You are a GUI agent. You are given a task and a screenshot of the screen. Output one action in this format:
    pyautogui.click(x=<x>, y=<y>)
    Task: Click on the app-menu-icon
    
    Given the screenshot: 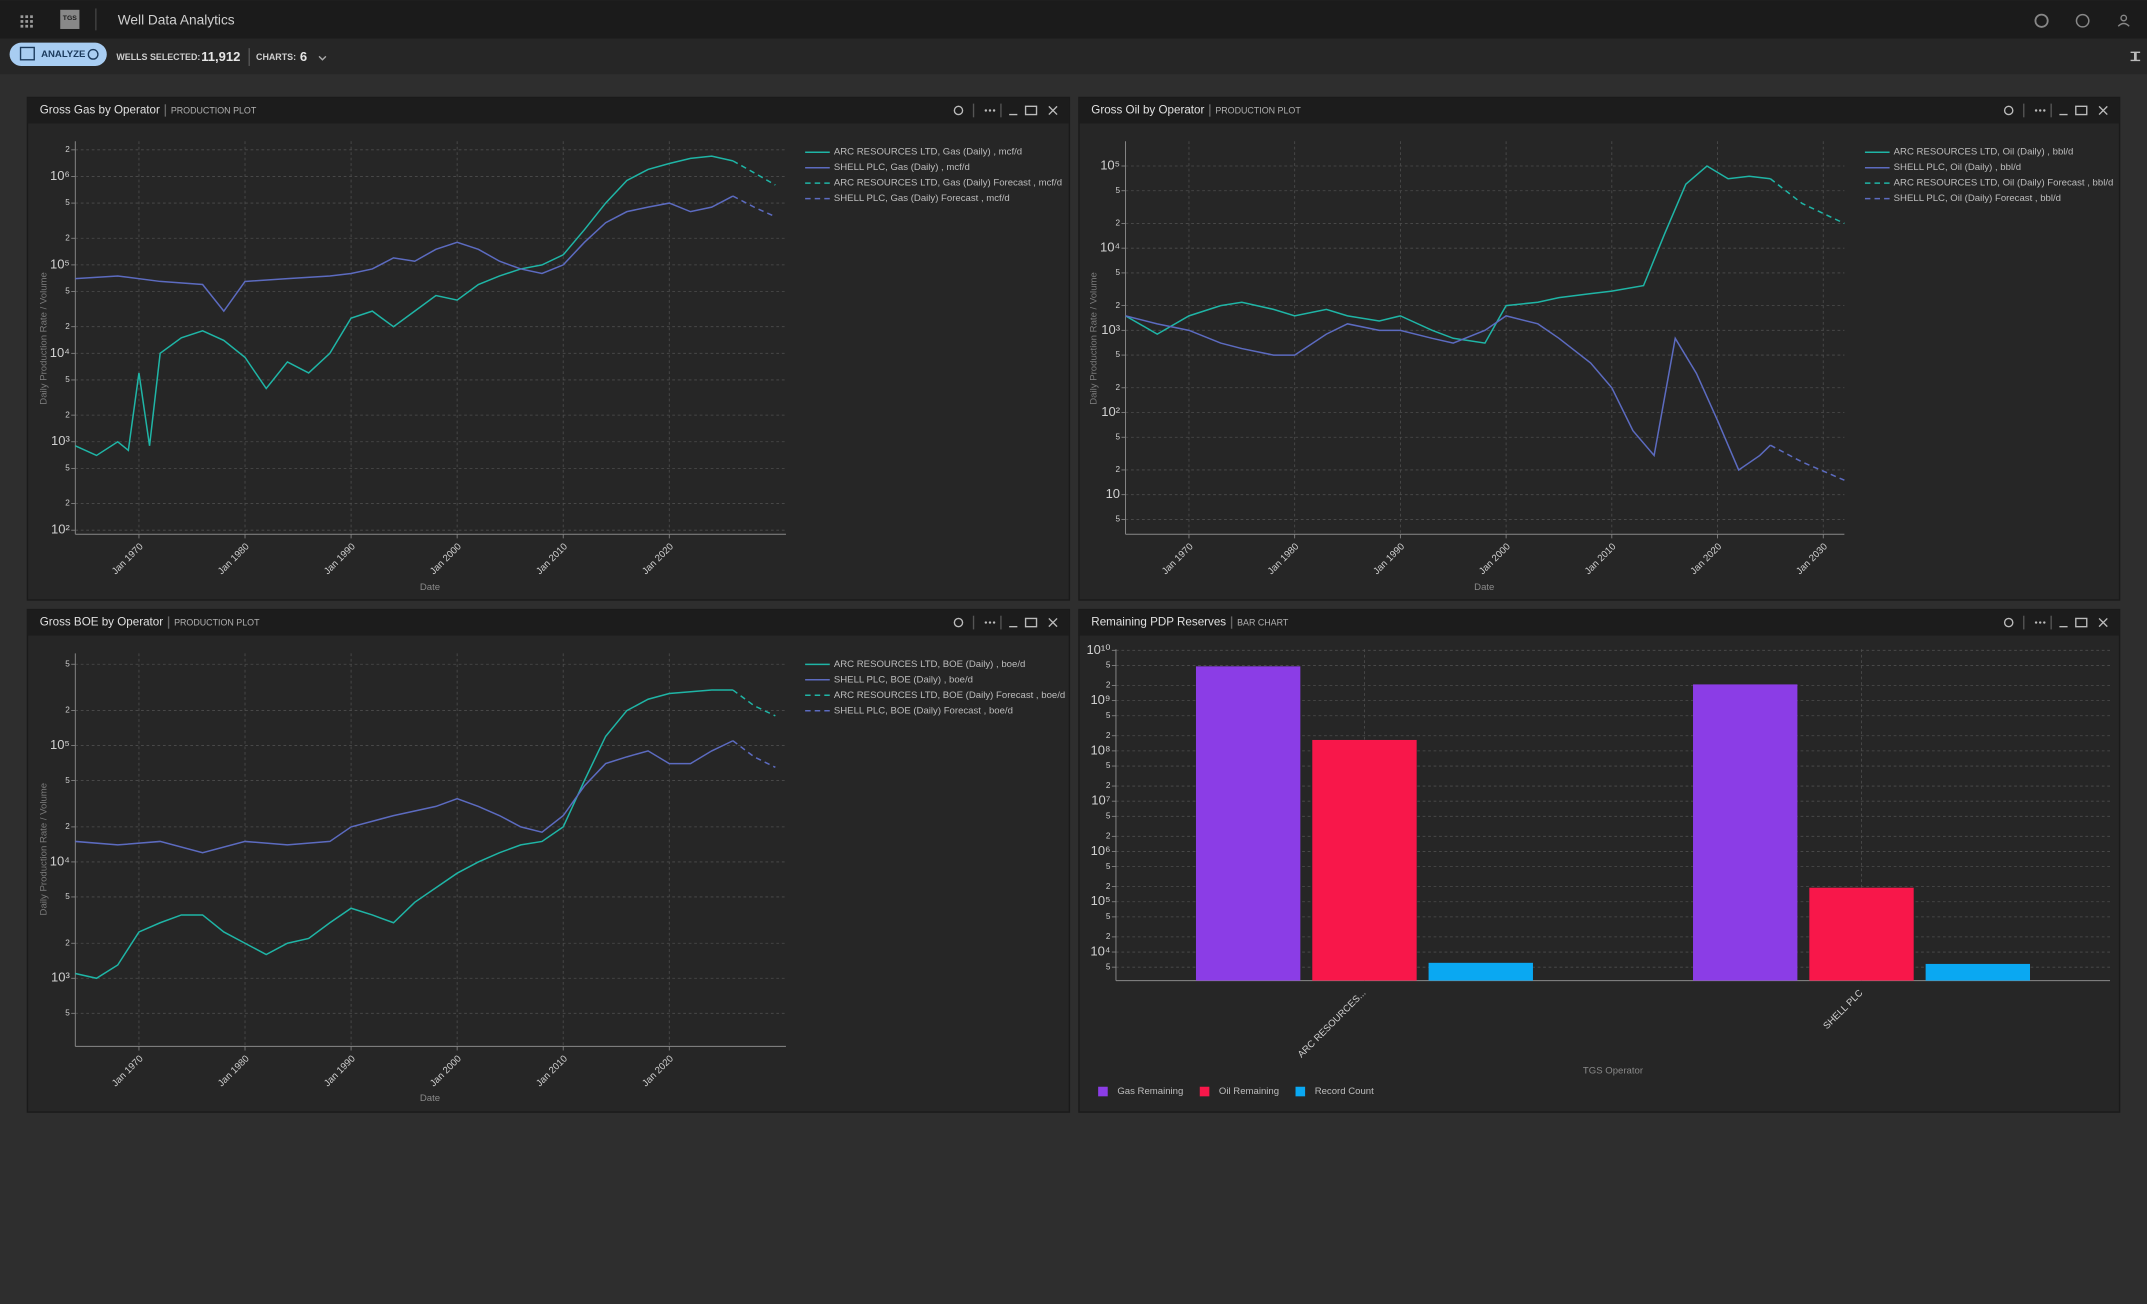 What is the action you would take?
    pyautogui.click(x=26, y=21)
    